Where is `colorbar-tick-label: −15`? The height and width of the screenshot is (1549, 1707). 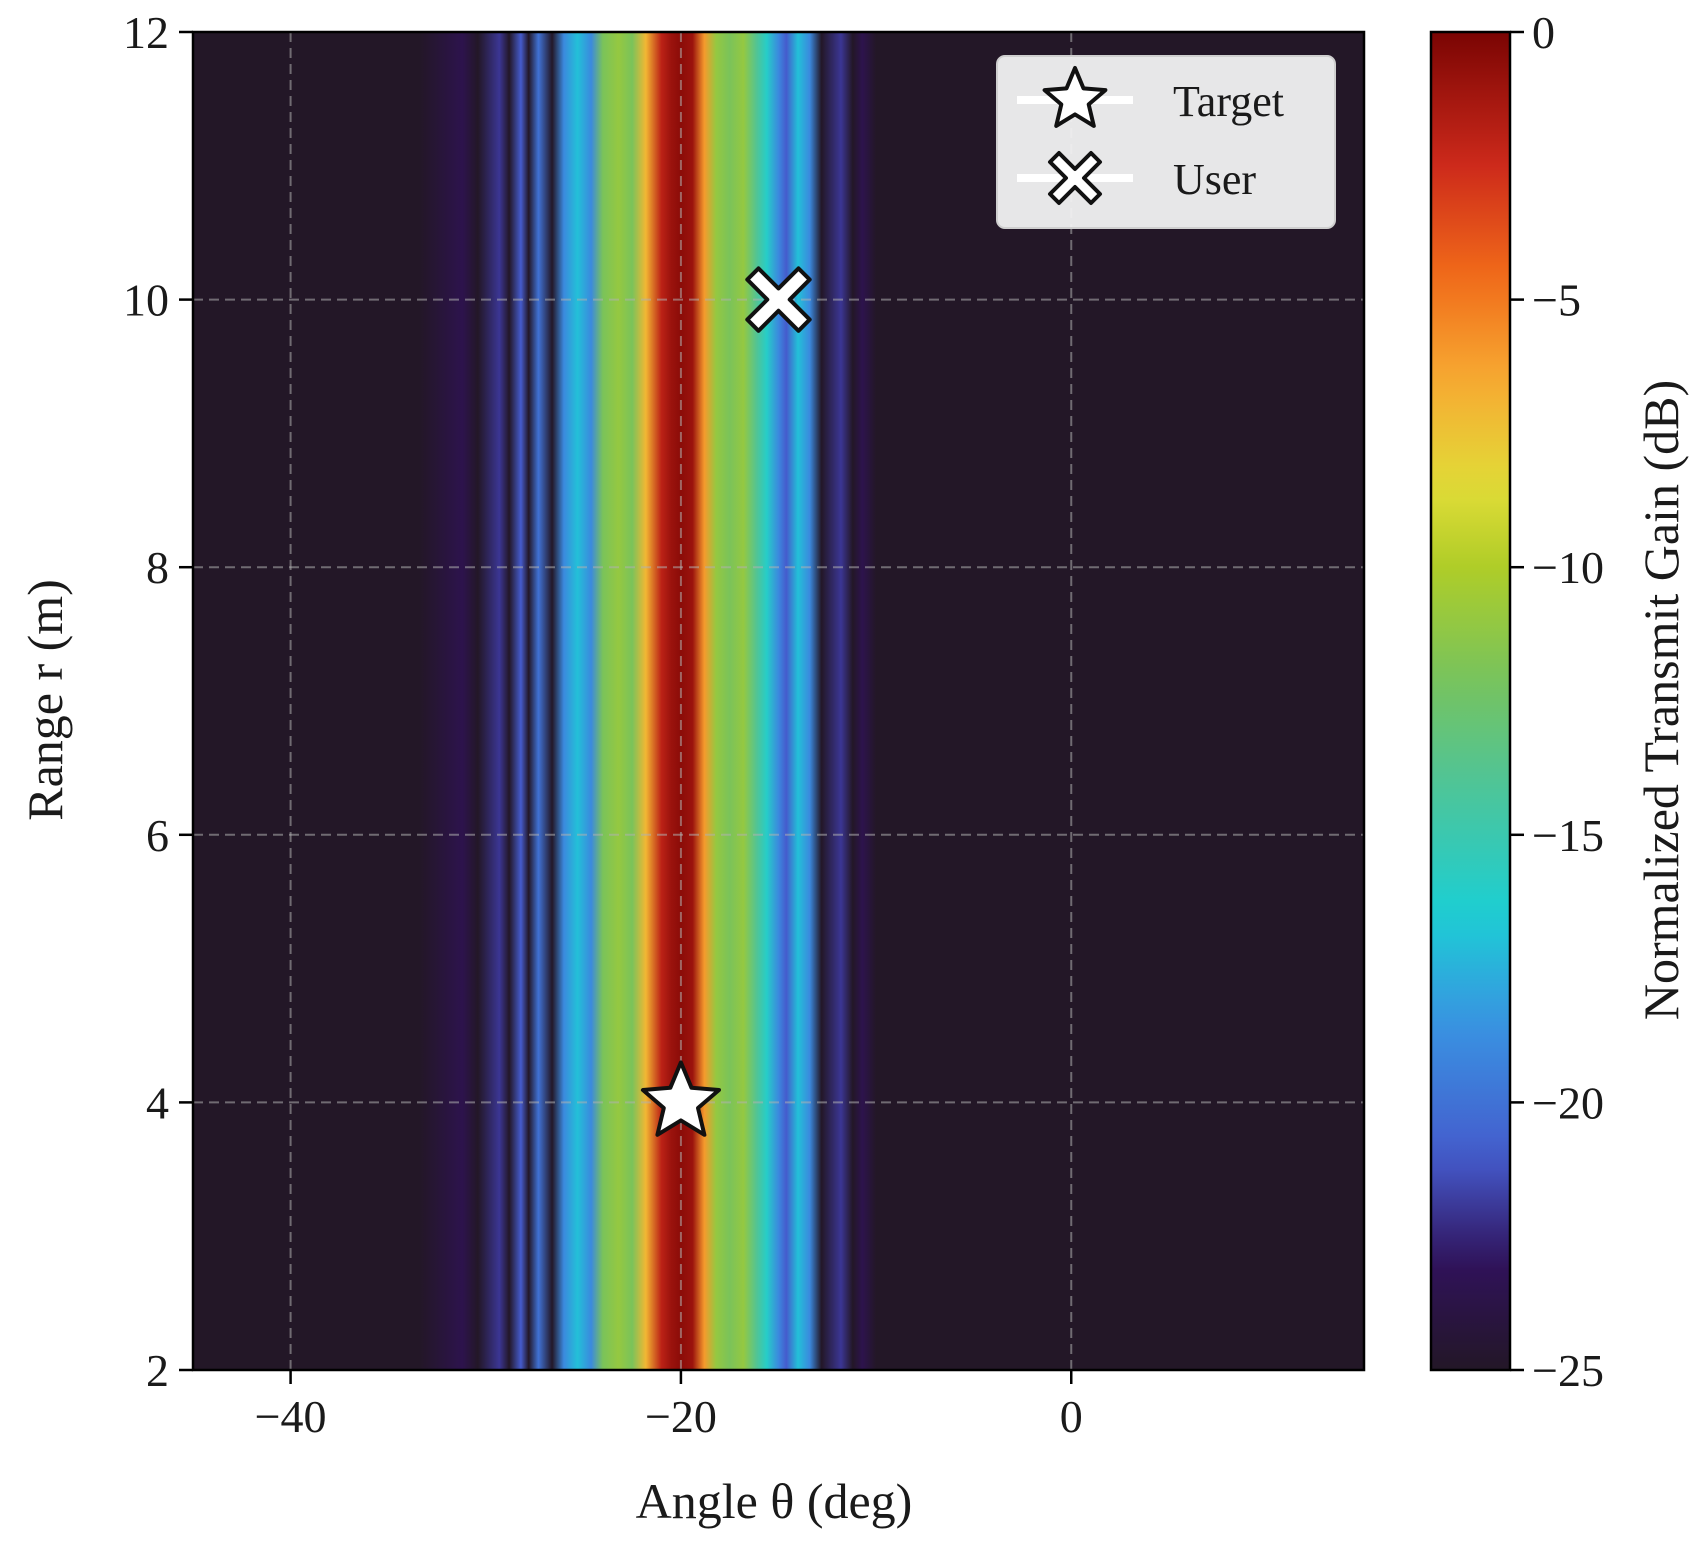
colorbar-tick-label: −15 is located at coordinates (1568, 835).